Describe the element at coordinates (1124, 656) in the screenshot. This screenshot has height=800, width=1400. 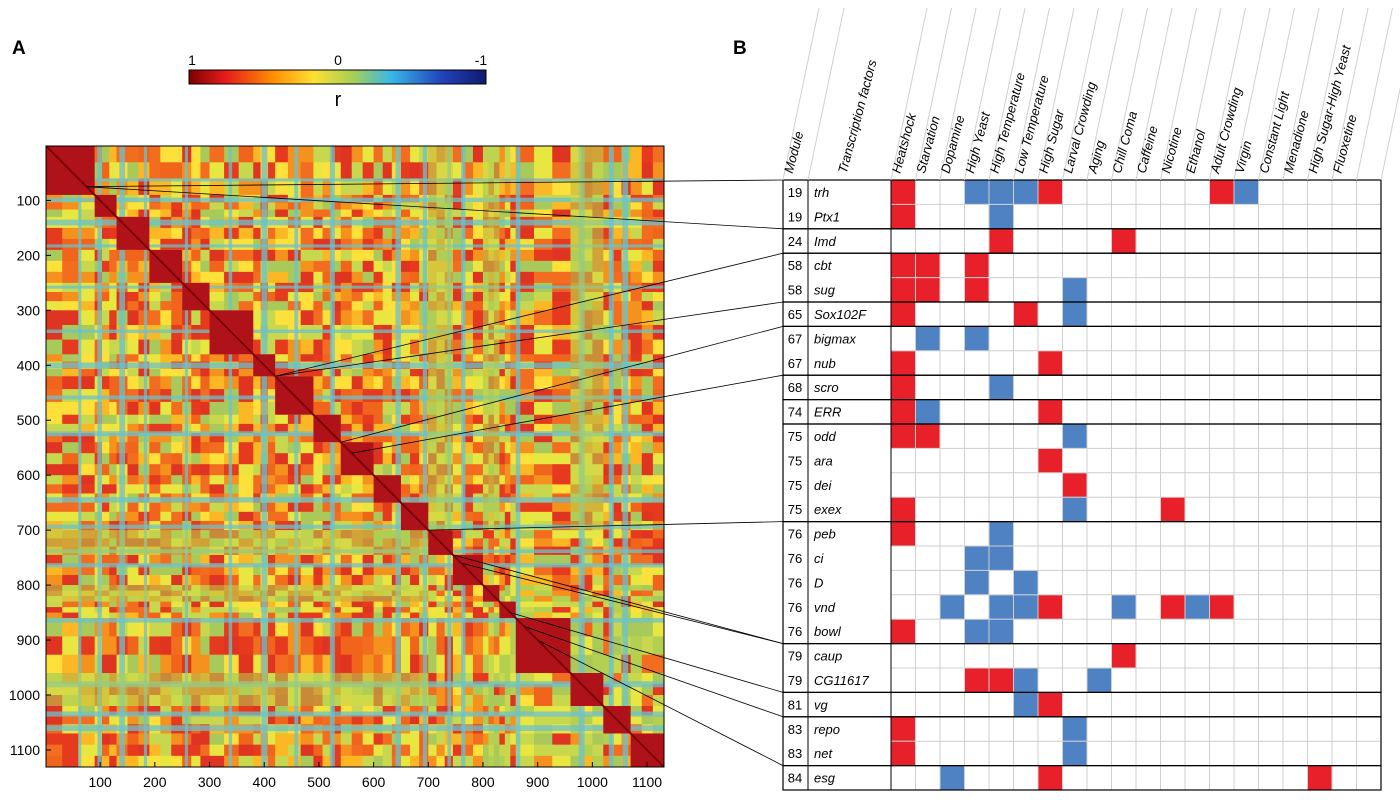
I see `response-cell-red` at that location.